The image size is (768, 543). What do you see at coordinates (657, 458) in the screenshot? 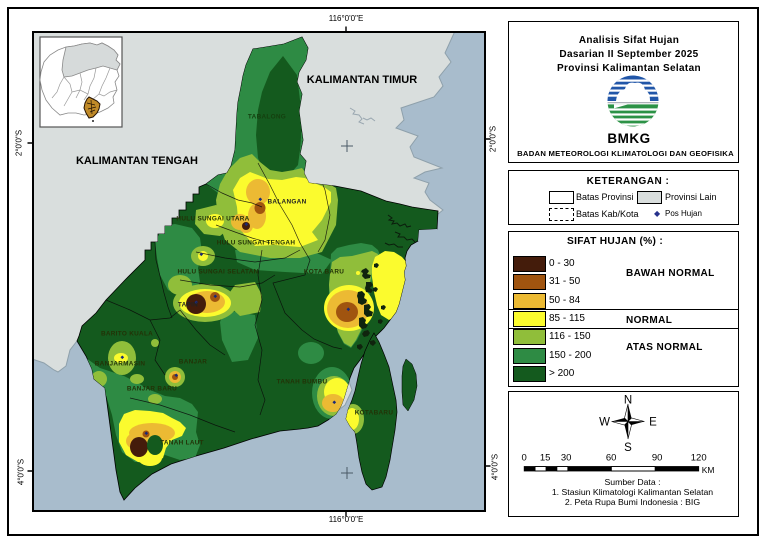
I see `svg-text: 90` at bounding box center [657, 458].